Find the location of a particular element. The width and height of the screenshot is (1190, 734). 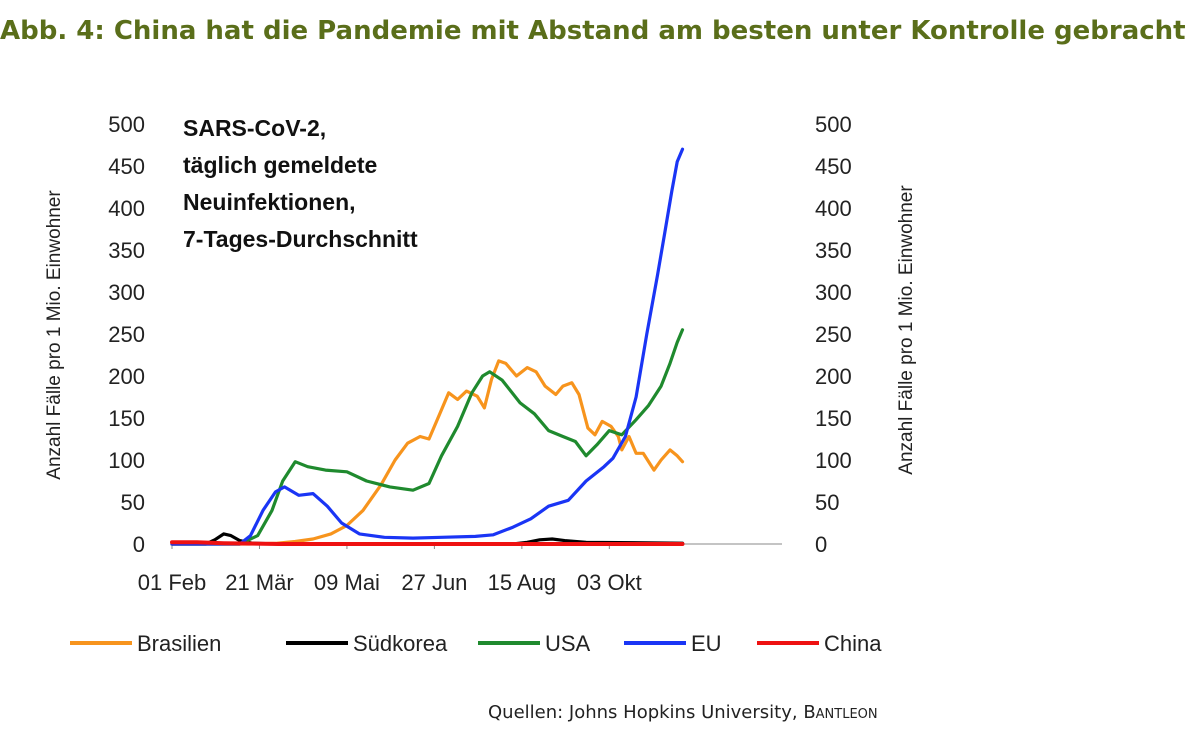

y-tick-label-left: 300 is located at coordinates (126, 292).